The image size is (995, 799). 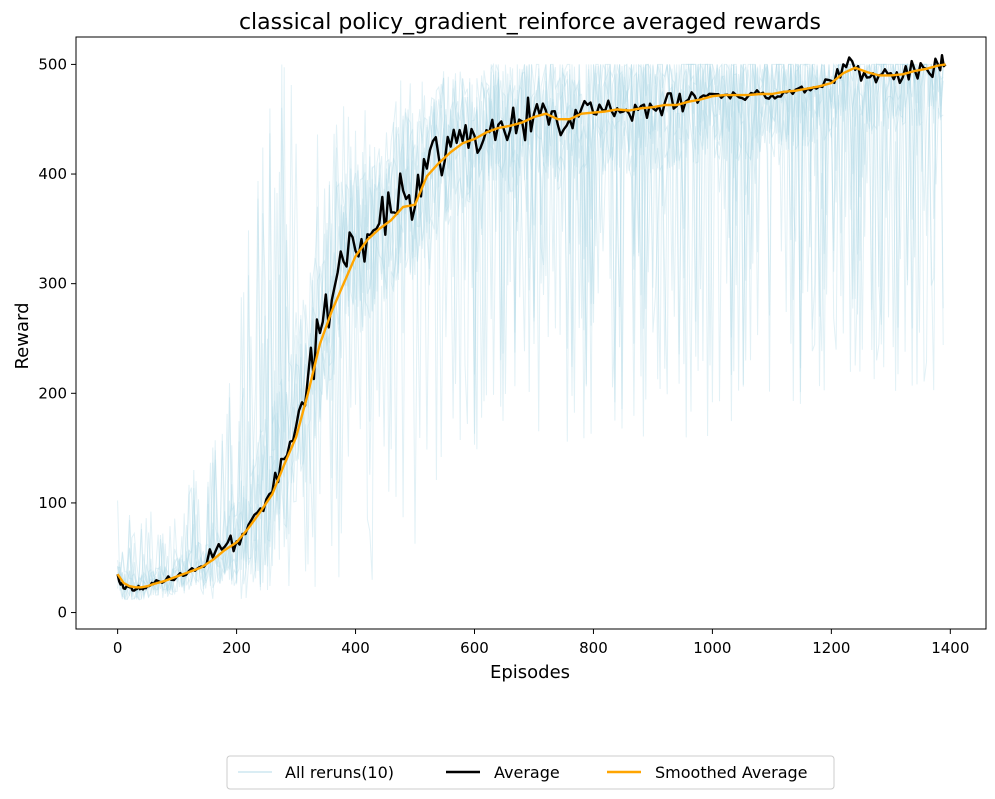 What do you see at coordinates (22, 335) in the screenshot?
I see `y-axis-label: Reward` at bounding box center [22, 335].